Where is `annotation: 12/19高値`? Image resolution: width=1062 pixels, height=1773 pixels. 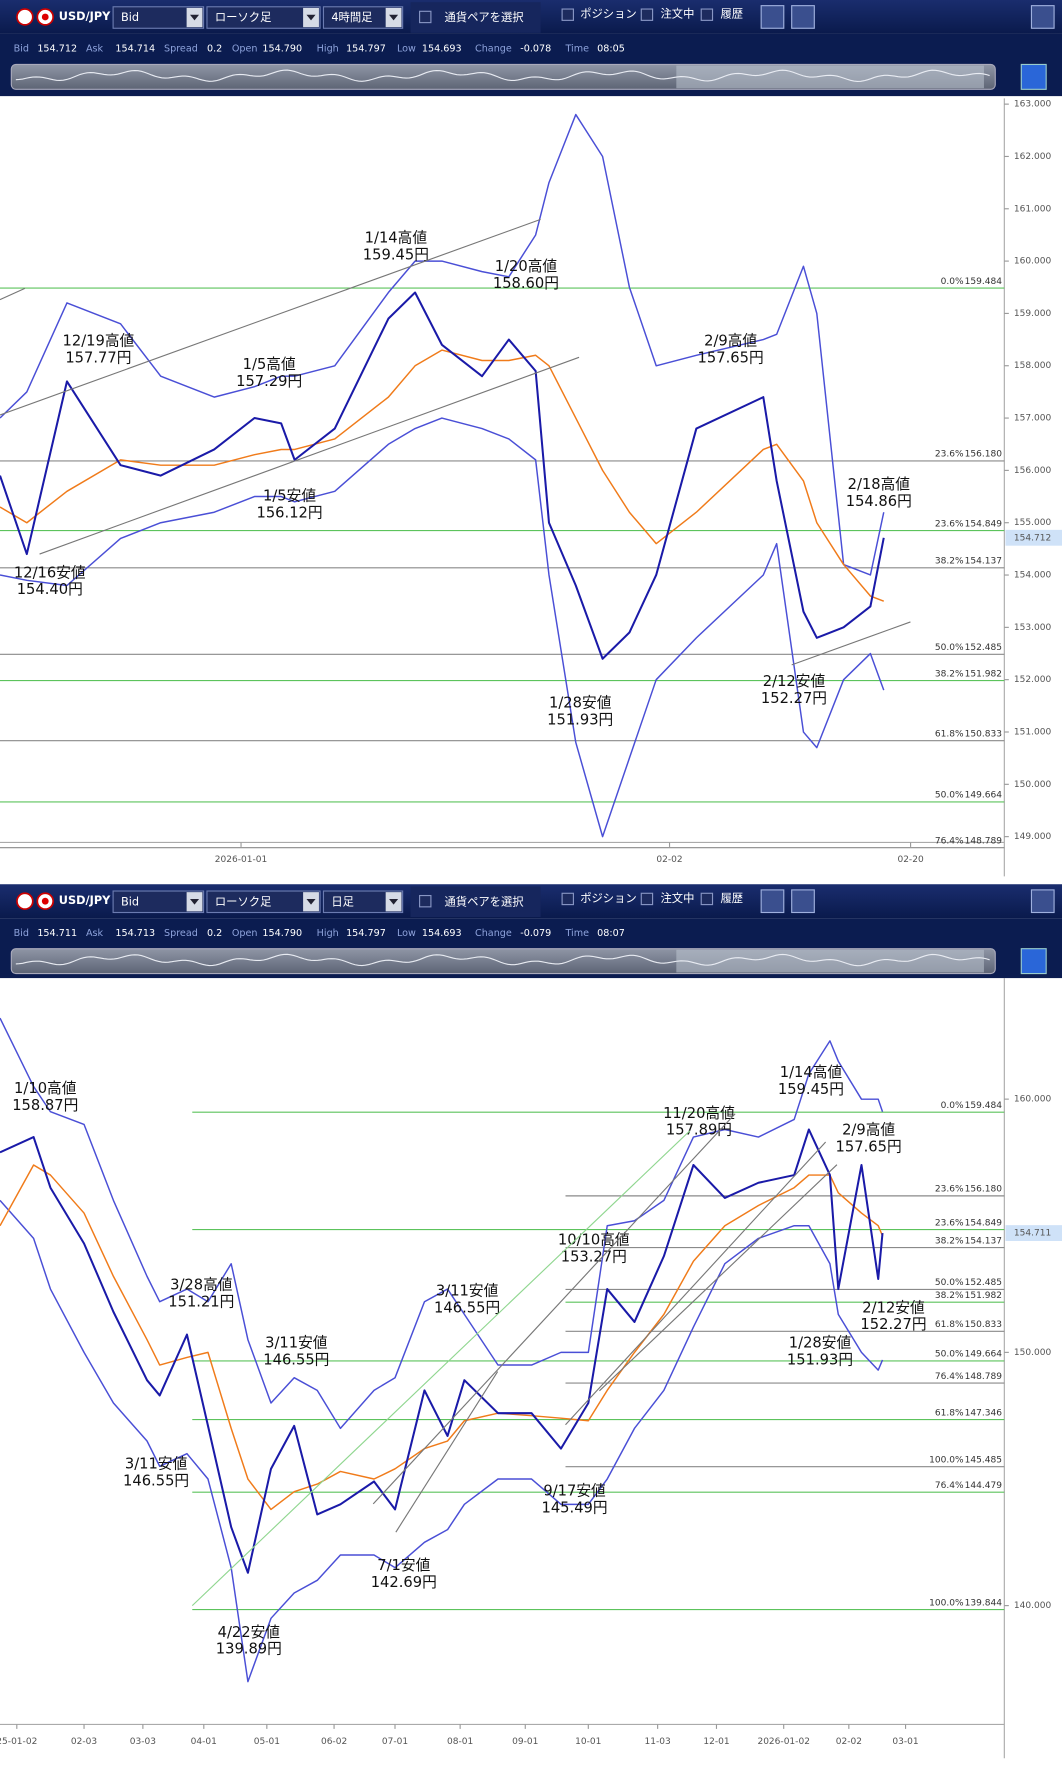
annotation: 12/19高値 is located at coordinates (99, 340).